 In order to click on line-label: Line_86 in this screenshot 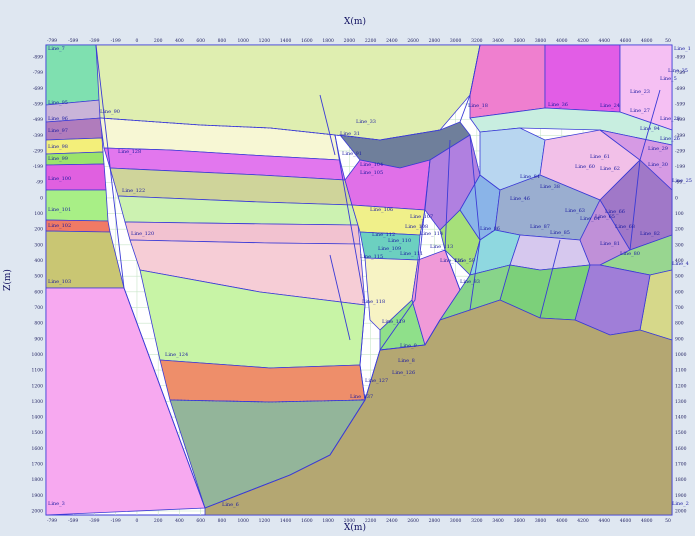, I will do `click(490, 229)`.